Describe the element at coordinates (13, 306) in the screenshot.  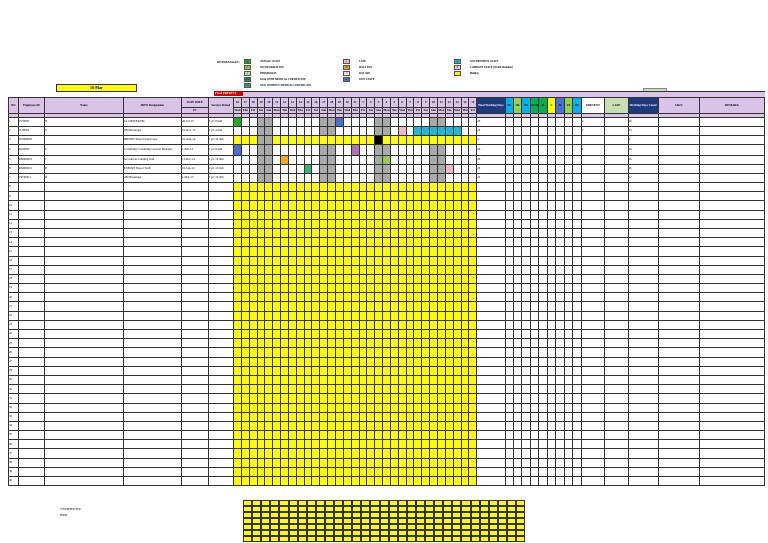
I see `row-no: 21` at that location.